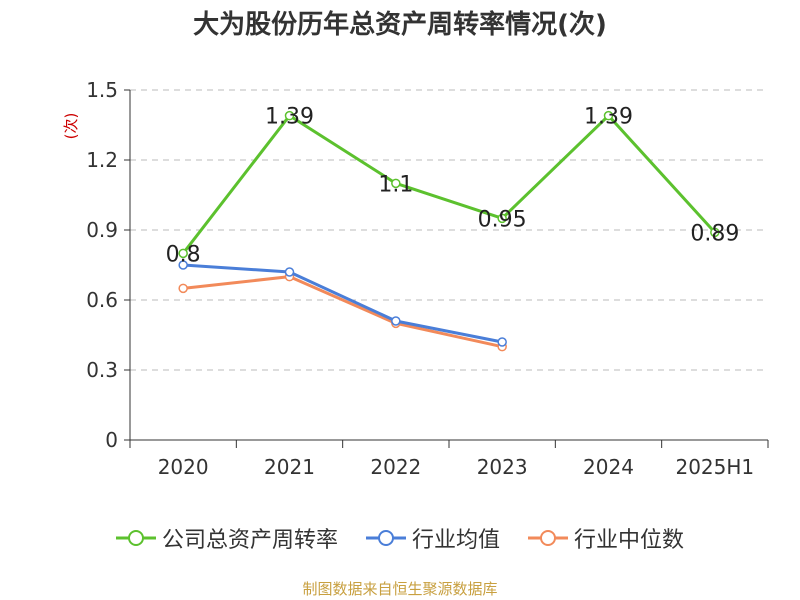 The height and width of the screenshot is (600, 800). I want to click on data-label-0: 0.8, so click(183, 254).